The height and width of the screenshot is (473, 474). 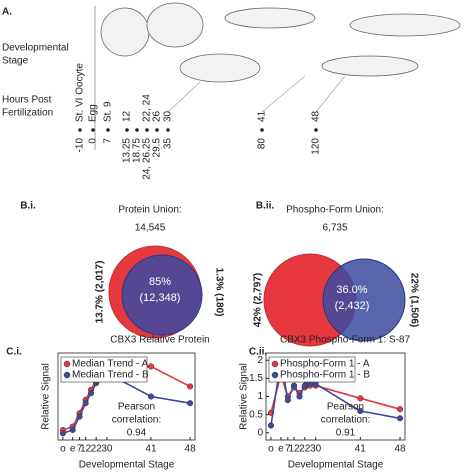 I want to click on row-label: Stage, so click(x=15, y=61).